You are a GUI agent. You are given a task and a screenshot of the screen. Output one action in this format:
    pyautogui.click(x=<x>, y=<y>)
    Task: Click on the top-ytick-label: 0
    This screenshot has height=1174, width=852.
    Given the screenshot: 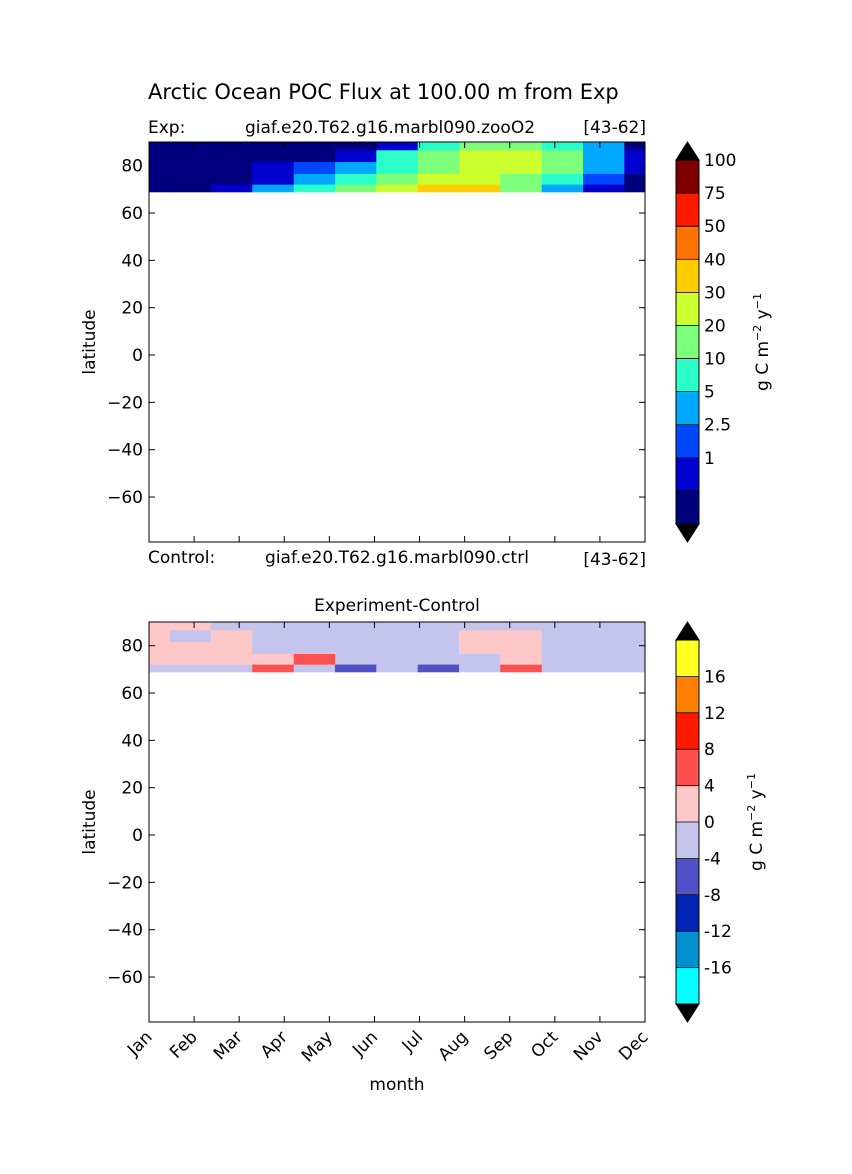 What is the action you would take?
    pyautogui.click(x=137, y=356)
    